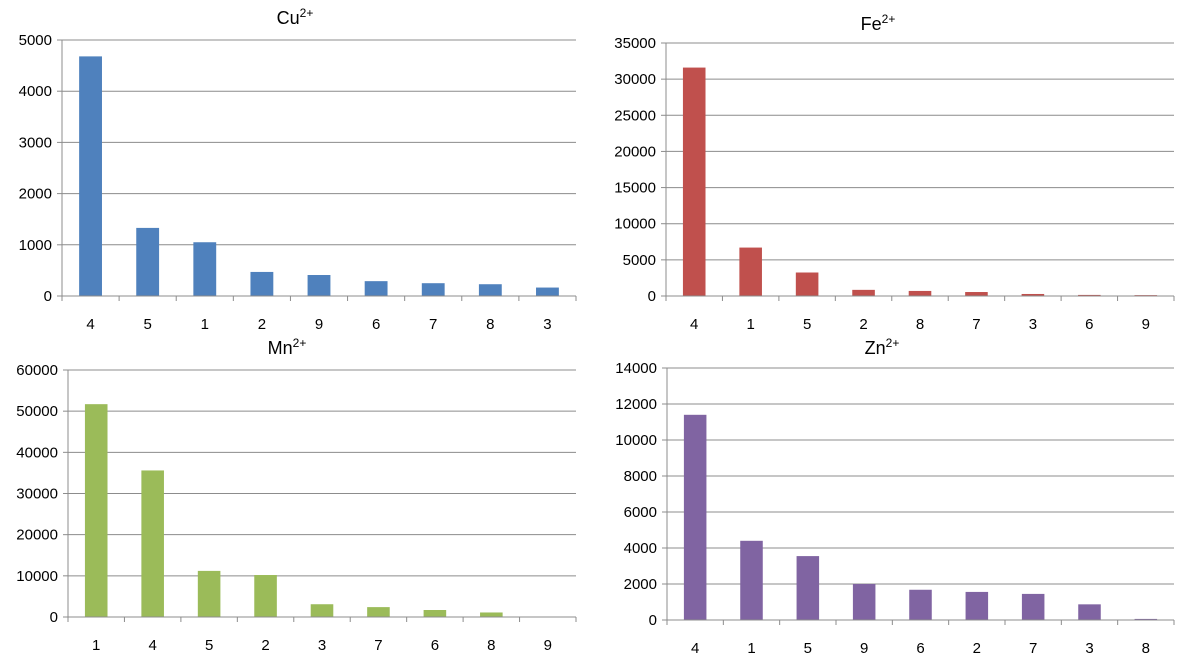 Image resolution: width=1181 pixels, height=661 pixels. Describe the element at coordinates (636, 404) in the screenshot. I see `y-tick-label: 12000` at that location.